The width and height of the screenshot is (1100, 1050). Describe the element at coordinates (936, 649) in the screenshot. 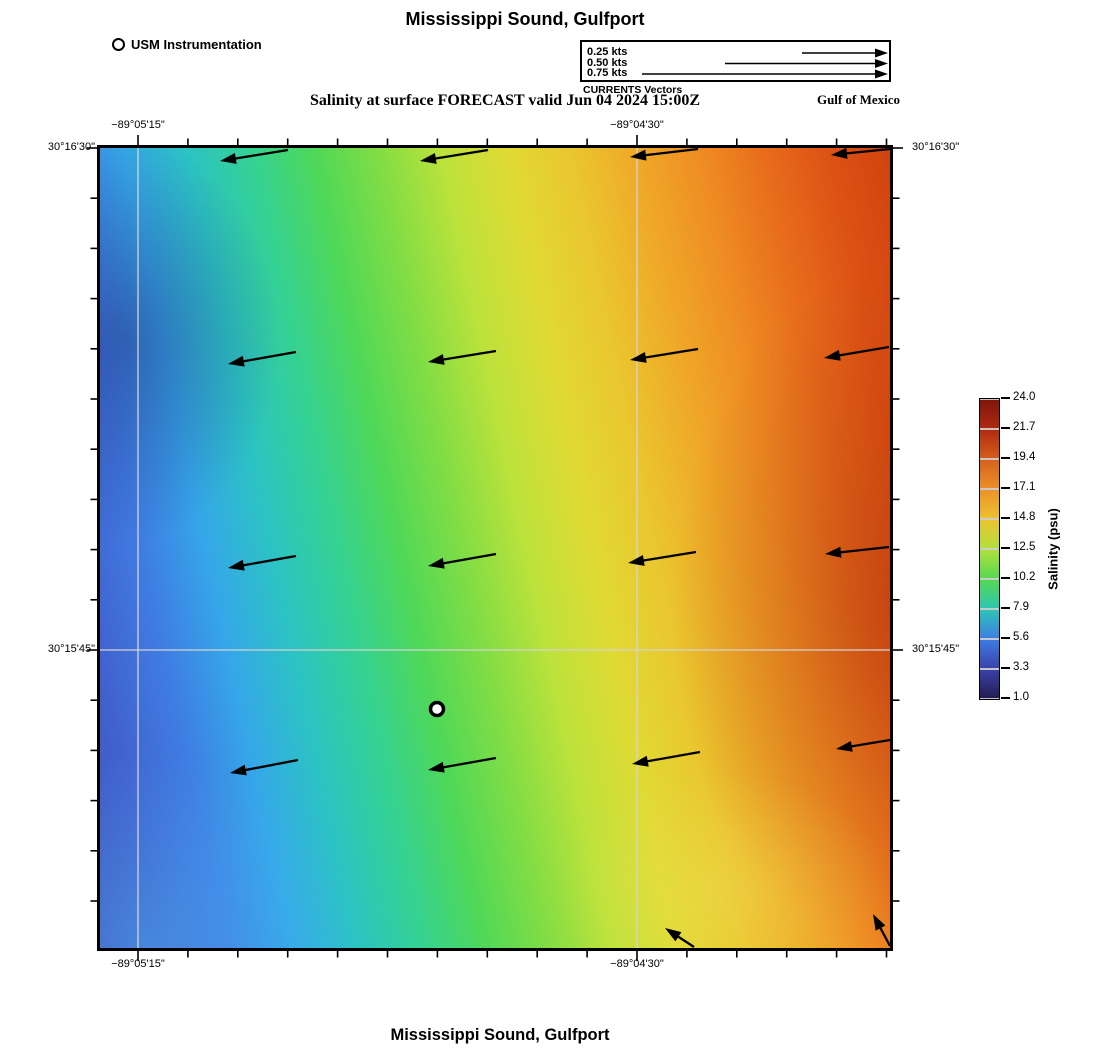

I see `lat-tick-label-right-south: 30°15'45"` at that location.